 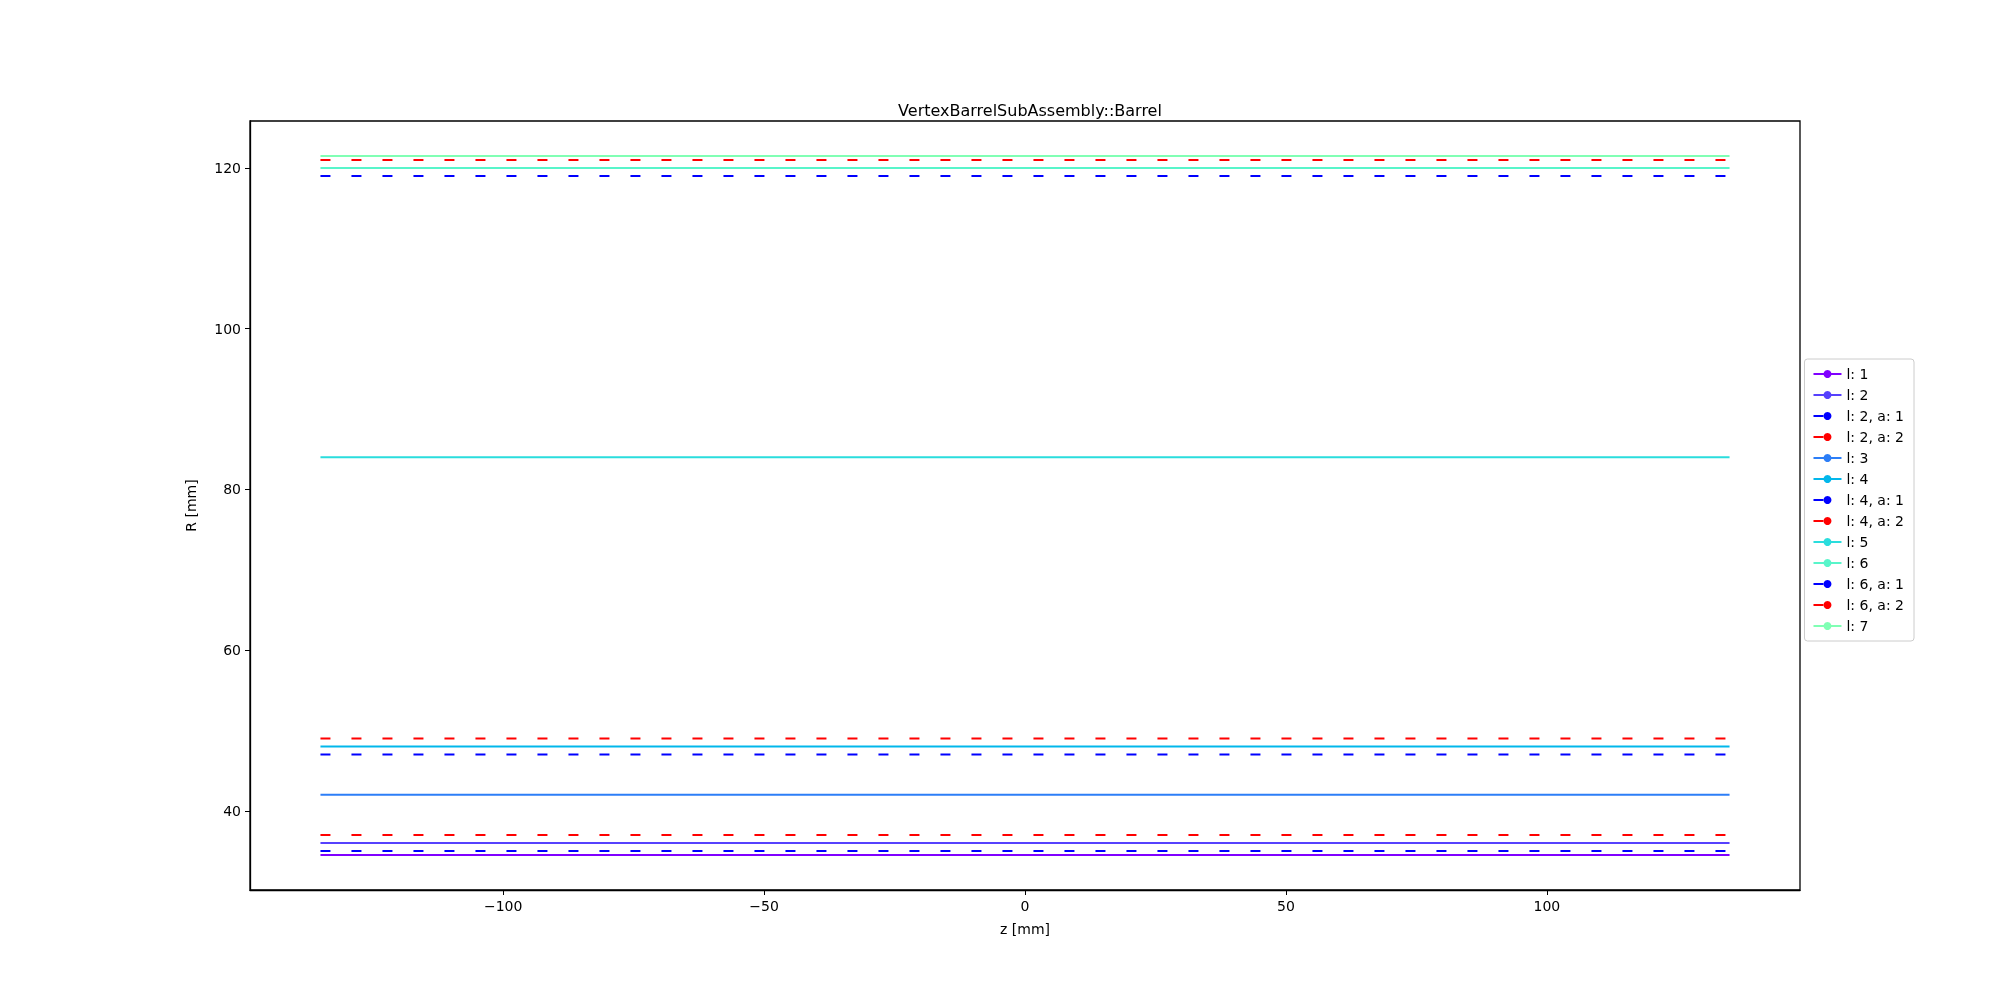 What do you see at coordinates (232, 810) in the screenshot?
I see `y-tick-label: 40` at bounding box center [232, 810].